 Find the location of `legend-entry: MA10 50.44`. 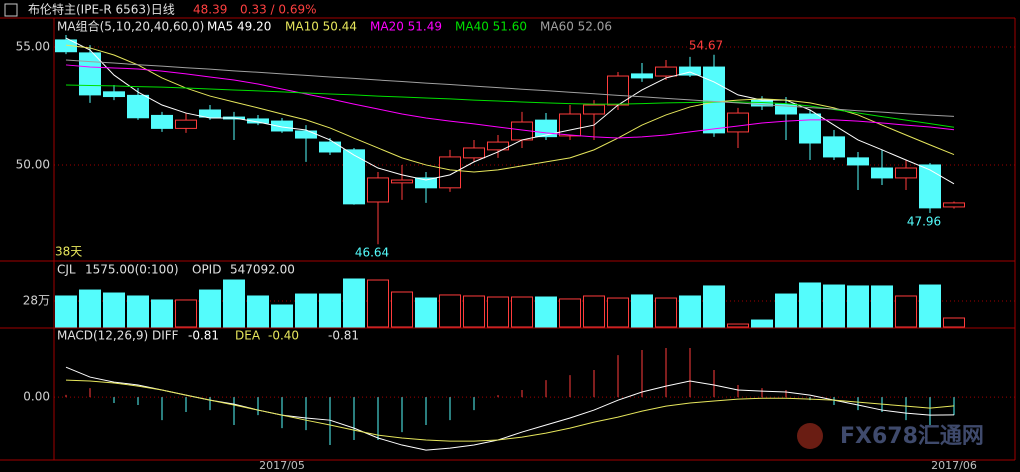

legend-entry: MA10 50.44 is located at coordinates (321, 27).